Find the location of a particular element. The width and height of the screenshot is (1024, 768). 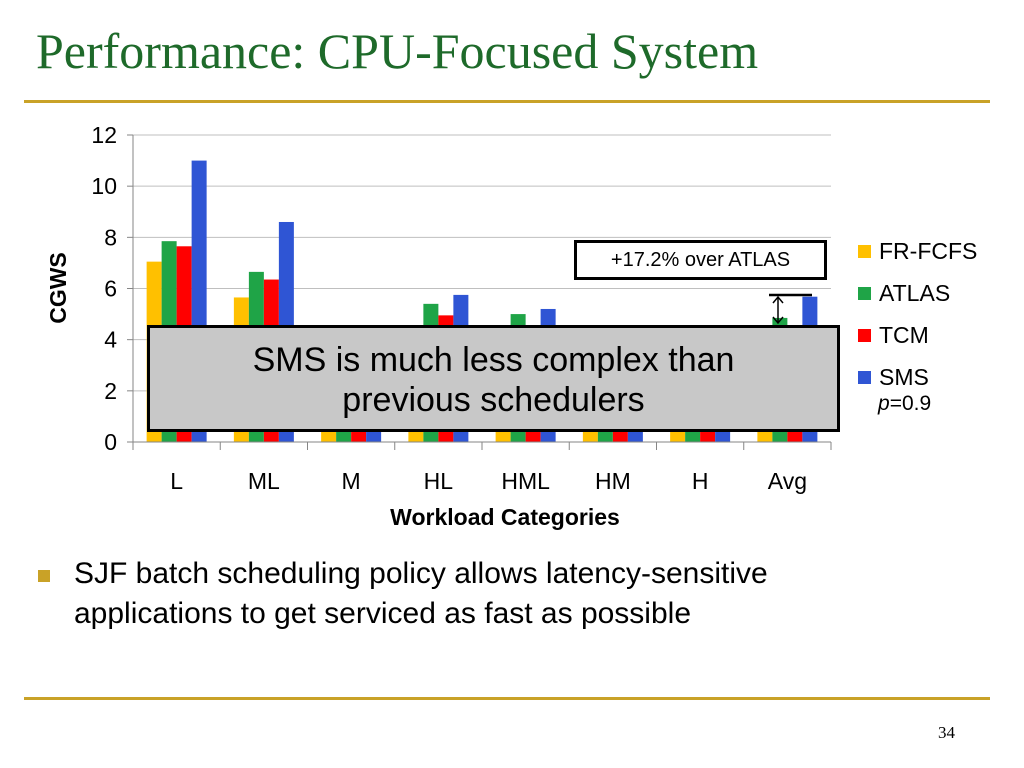

footer-divider is located at coordinates (507, 698).